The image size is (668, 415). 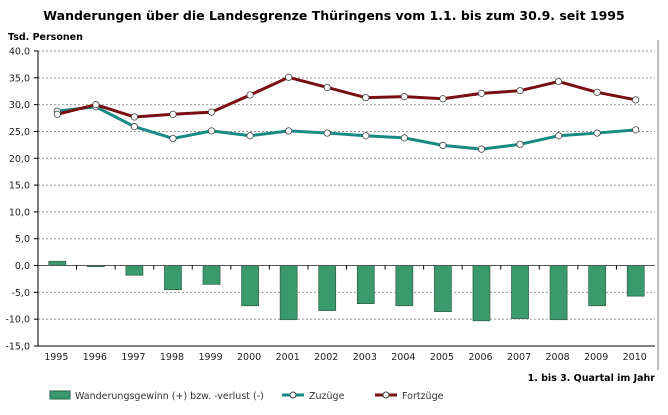 I want to click on bar-2006, so click(x=481, y=293).